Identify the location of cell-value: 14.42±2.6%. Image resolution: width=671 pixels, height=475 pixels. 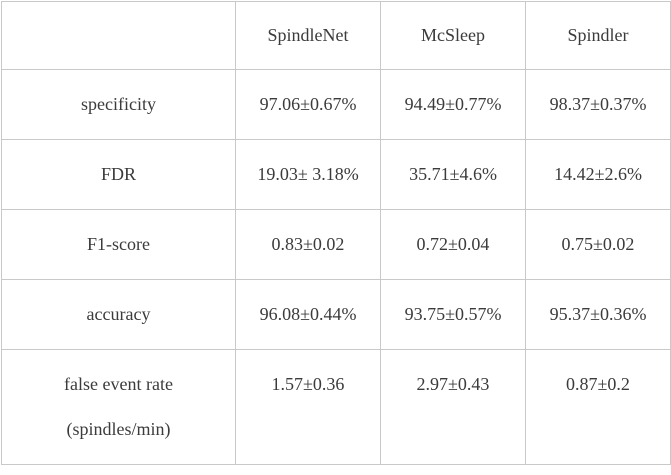
(598, 174).